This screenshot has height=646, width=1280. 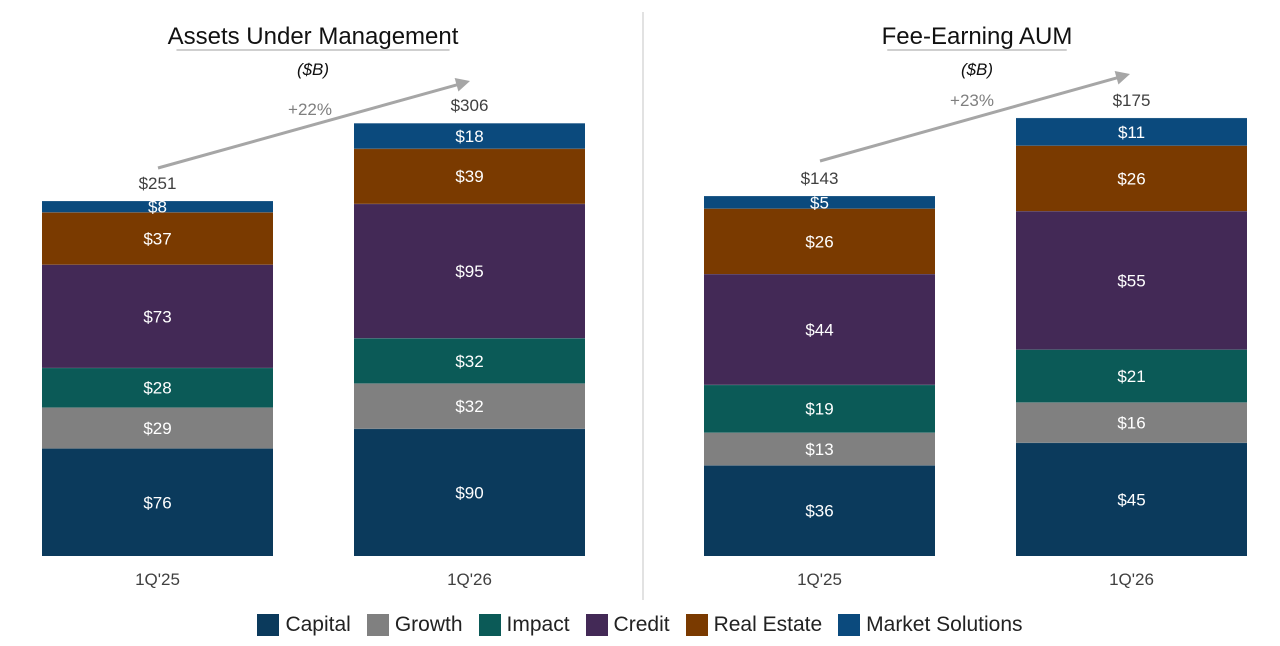 I want to click on data-label: $39, so click(x=469, y=176).